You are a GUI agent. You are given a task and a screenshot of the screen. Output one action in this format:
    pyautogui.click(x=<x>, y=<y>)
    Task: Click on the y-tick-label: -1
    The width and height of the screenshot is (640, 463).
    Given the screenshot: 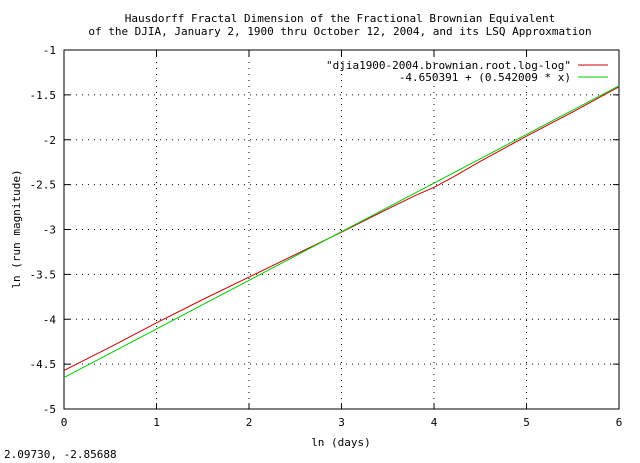 What is the action you would take?
    pyautogui.click(x=49, y=50)
    